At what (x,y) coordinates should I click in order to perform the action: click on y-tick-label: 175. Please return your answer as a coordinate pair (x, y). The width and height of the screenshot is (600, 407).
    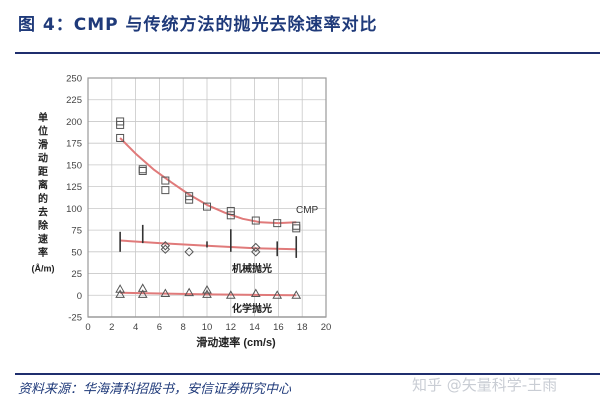
    Looking at the image, I should click on (74, 144).